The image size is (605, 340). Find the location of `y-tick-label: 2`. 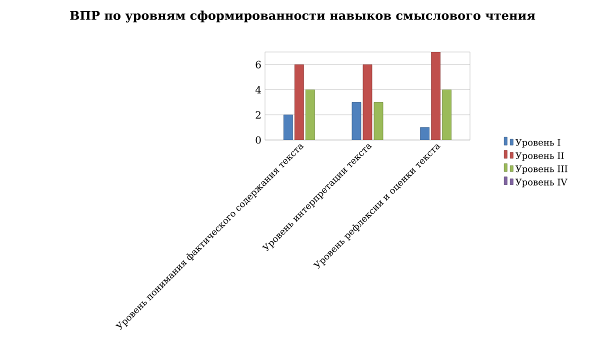

y-tick-label: 2 is located at coordinates (258, 115).